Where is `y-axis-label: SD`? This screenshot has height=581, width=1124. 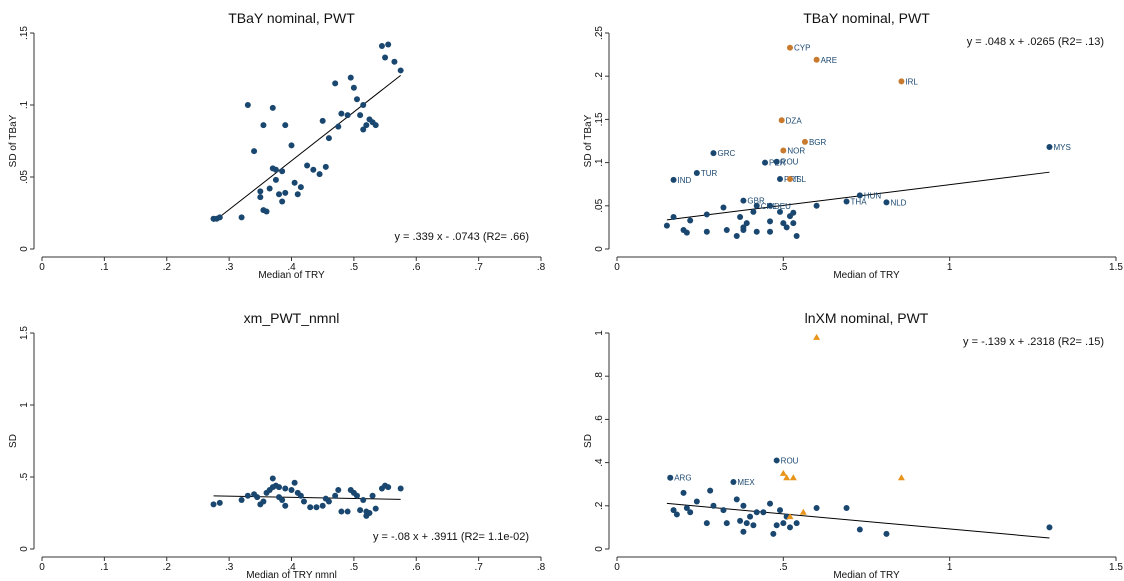 y-axis-label: SD is located at coordinates (588, 441).